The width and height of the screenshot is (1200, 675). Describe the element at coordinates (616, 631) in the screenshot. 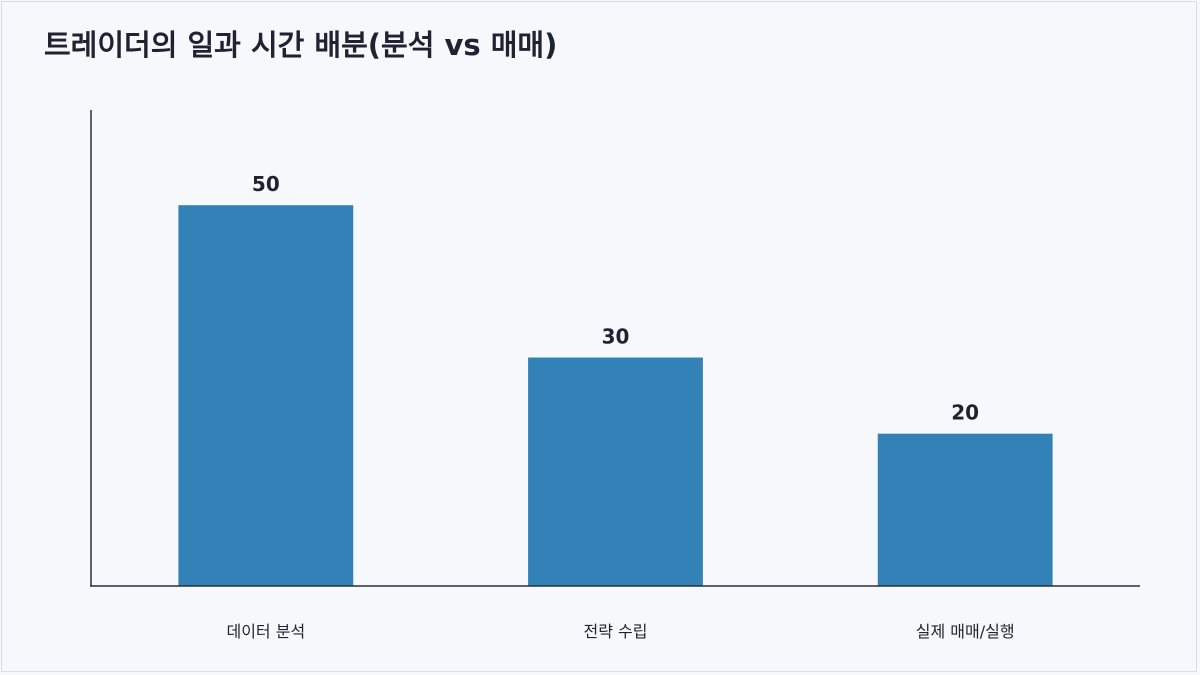

I see `category-label-2: 전략 수립` at that location.